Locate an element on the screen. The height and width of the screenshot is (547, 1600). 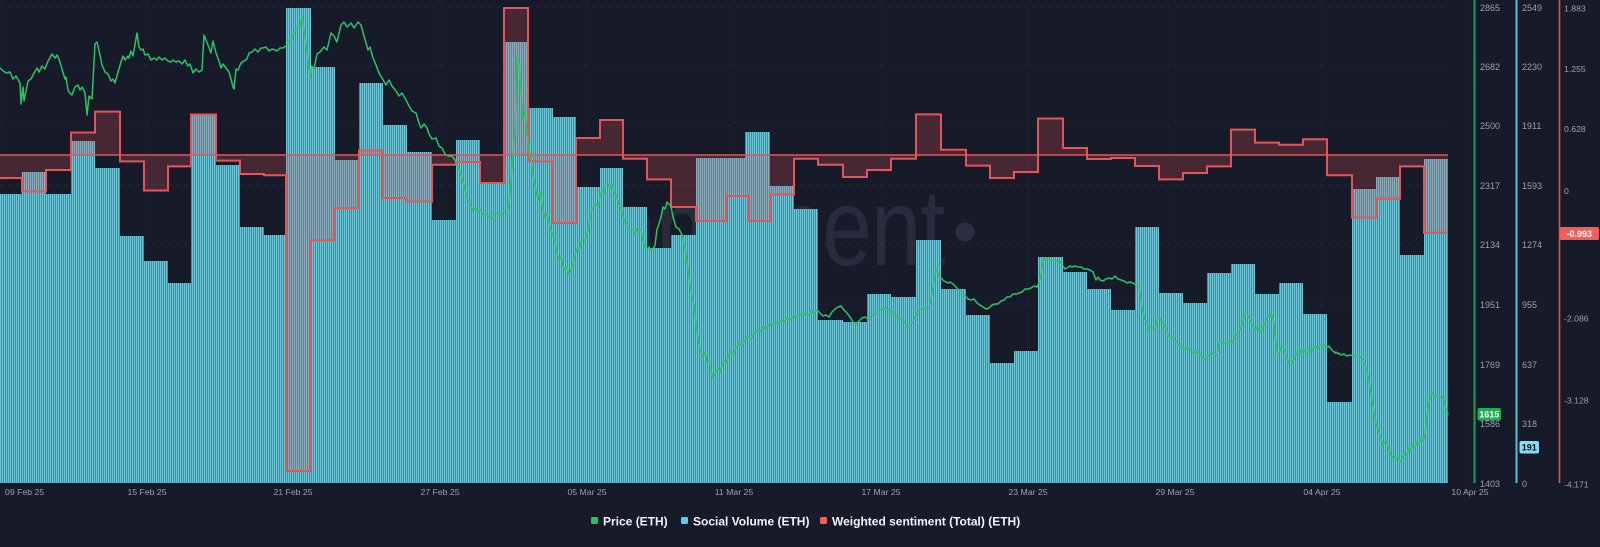
svg-text: 1403 is located at coordinates (1490, 484).